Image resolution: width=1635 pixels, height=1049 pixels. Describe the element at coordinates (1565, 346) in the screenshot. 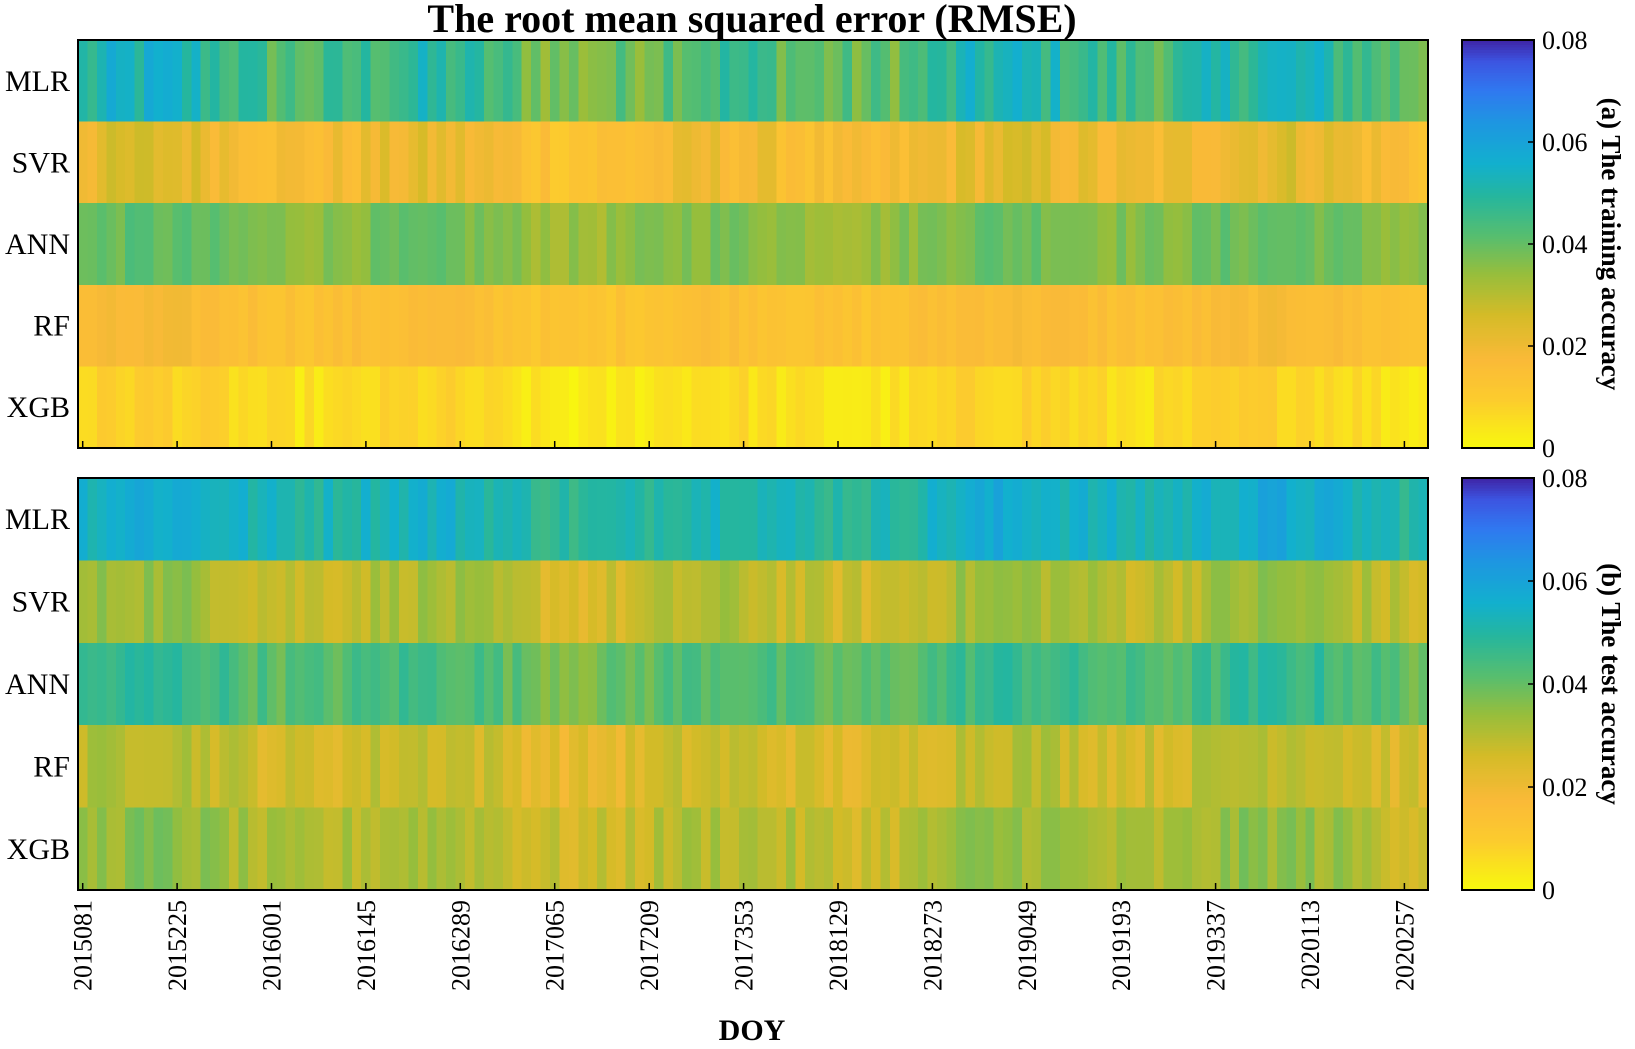

I see `colorbar-tick-label: 0.02` at that location.